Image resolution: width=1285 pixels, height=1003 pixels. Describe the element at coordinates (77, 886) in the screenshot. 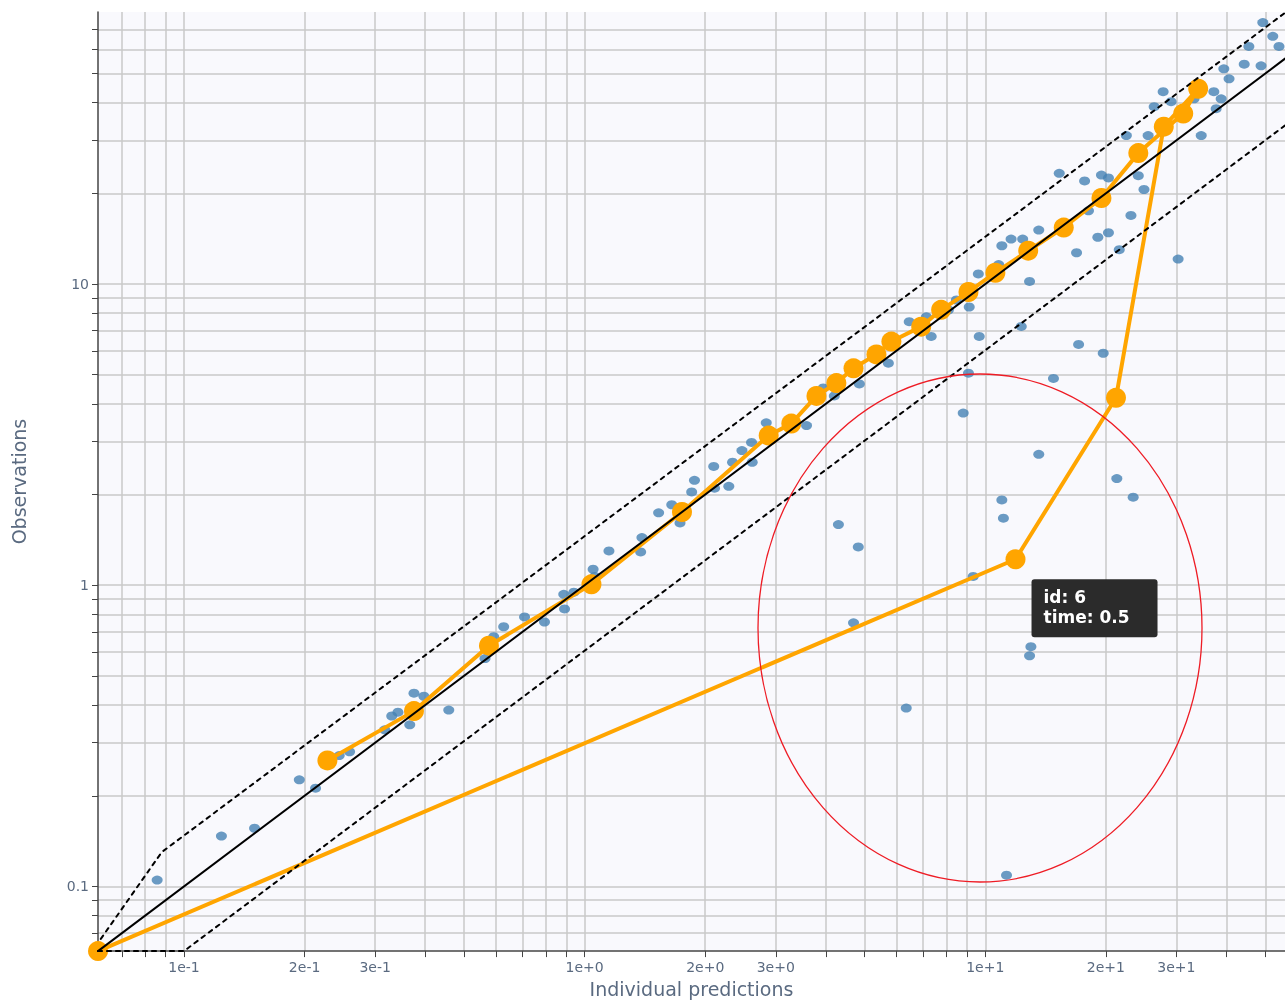

I see `y-tick-label: 0.1` at that location.